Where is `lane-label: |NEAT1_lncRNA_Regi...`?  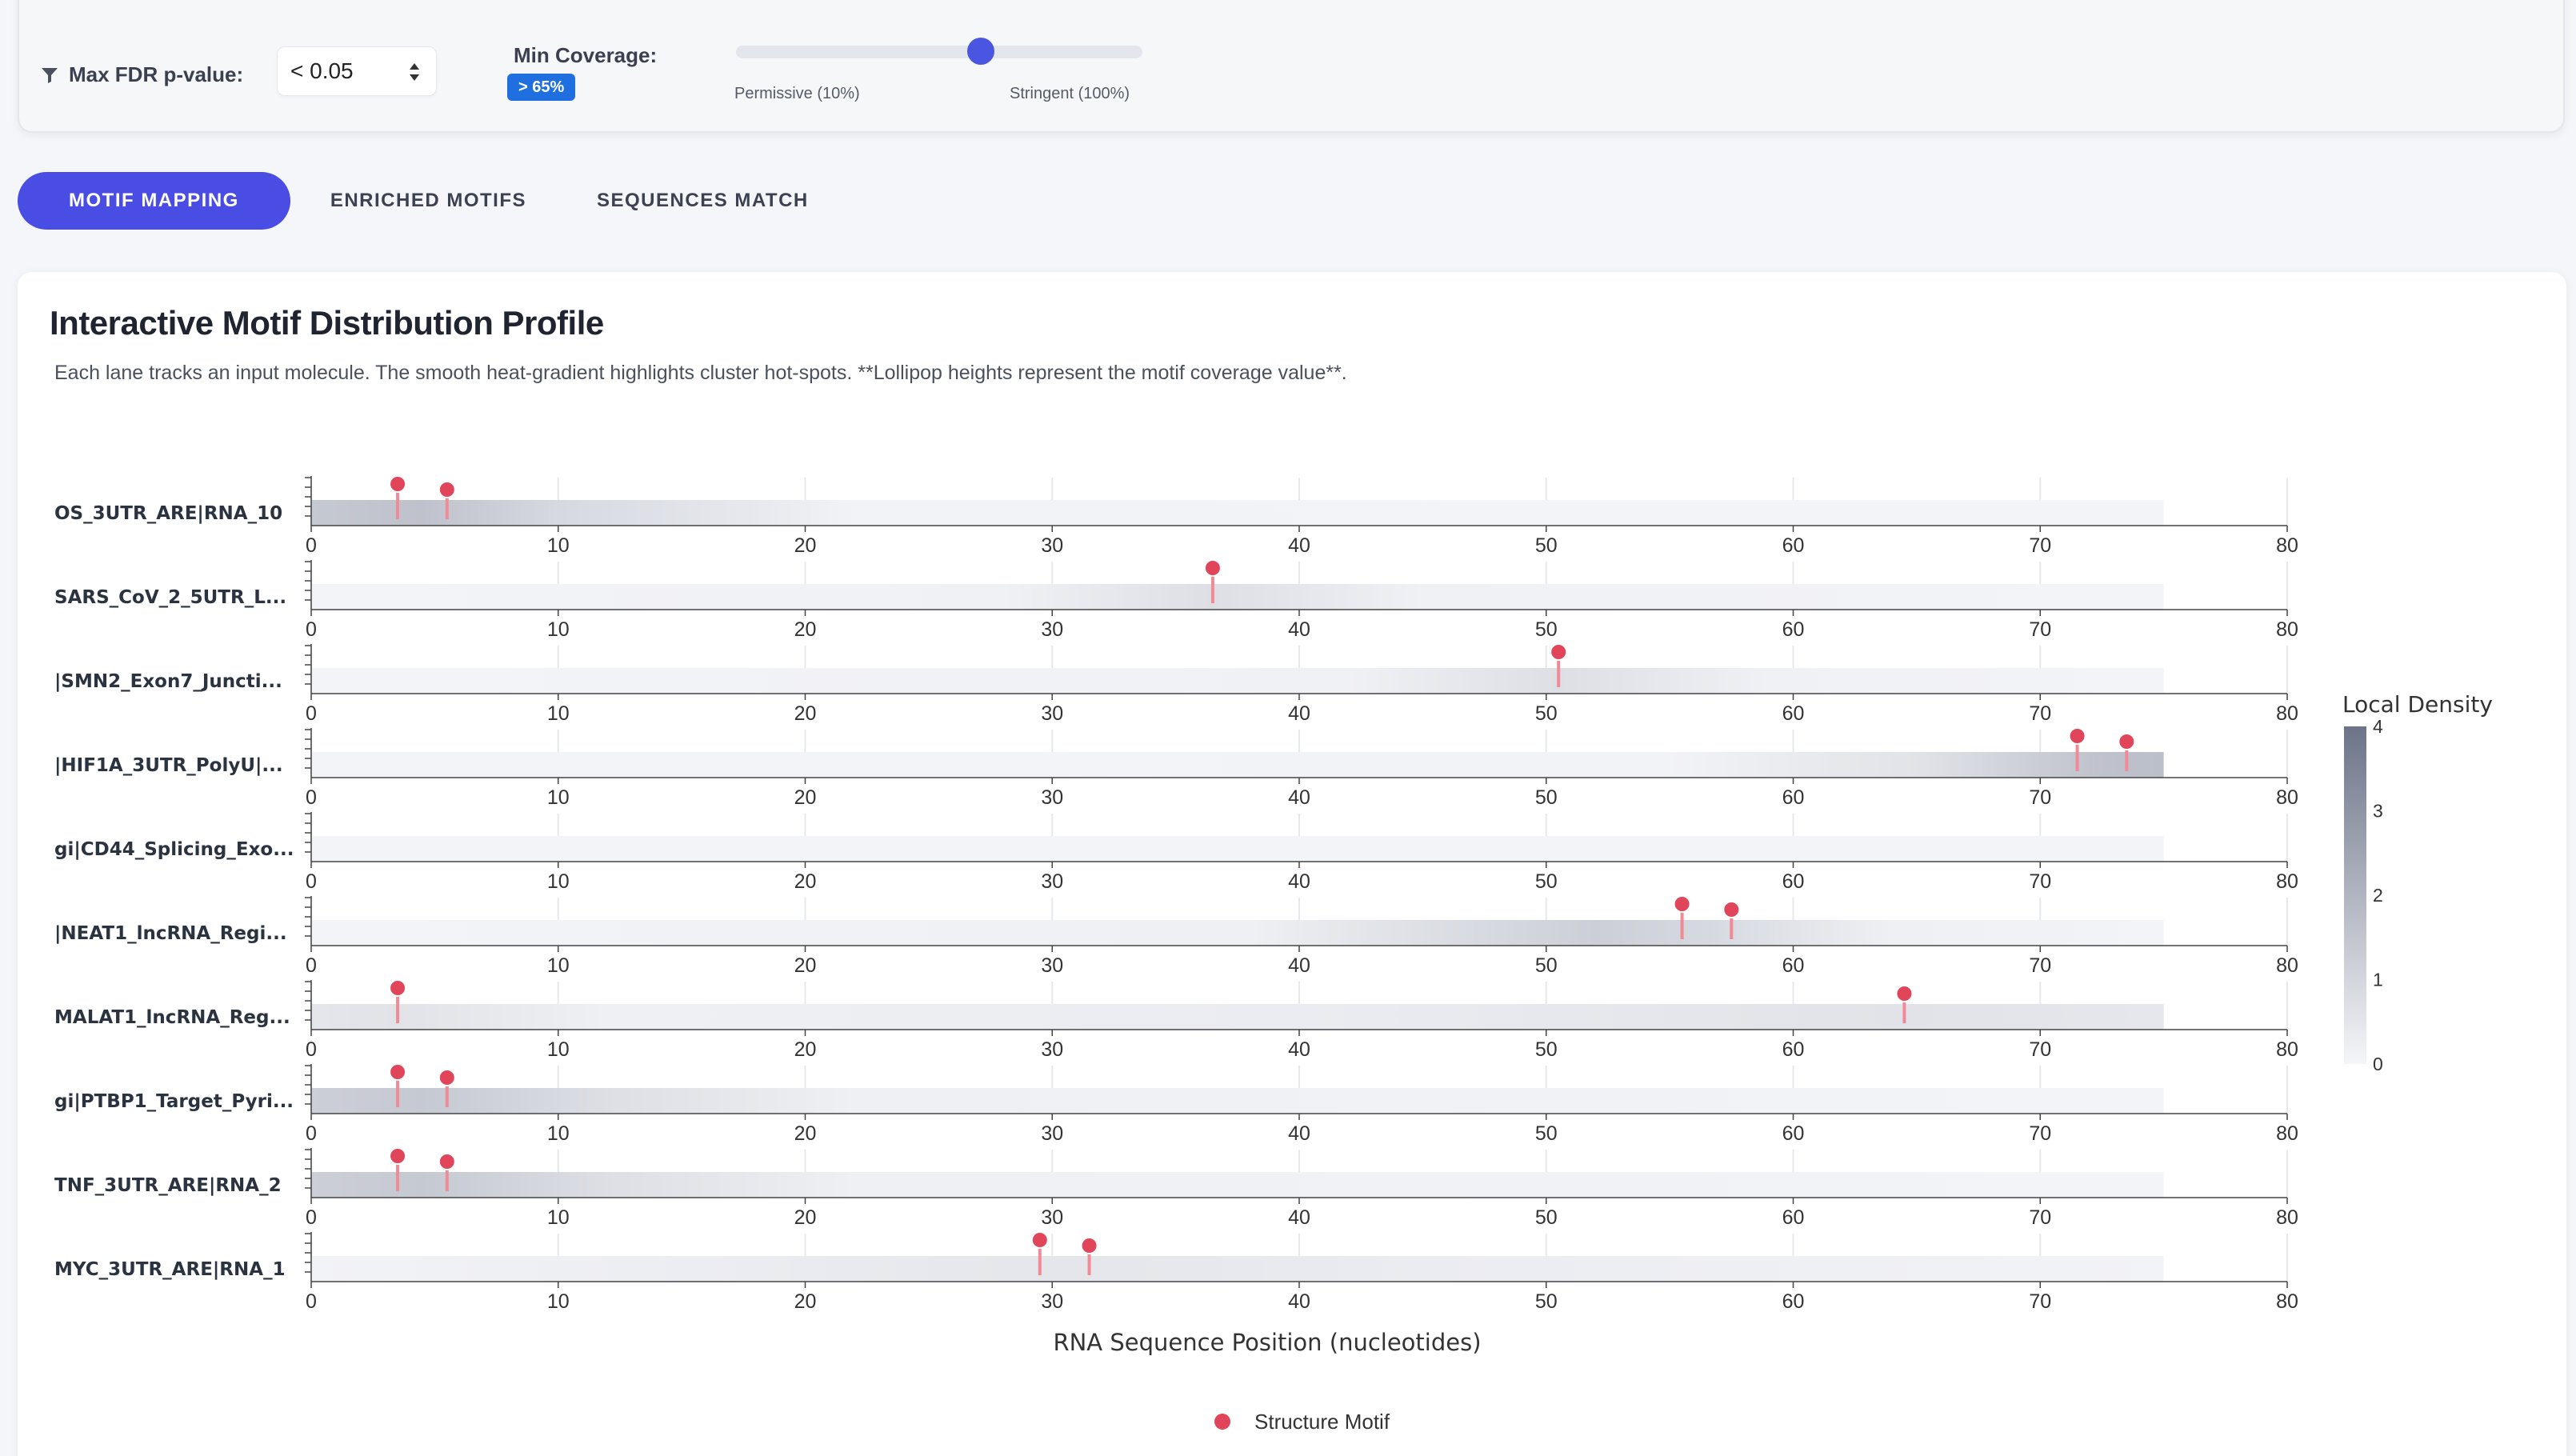
lane-label: |NEAT1_lncRNA_Regi... is located at coordinates (170, 933).